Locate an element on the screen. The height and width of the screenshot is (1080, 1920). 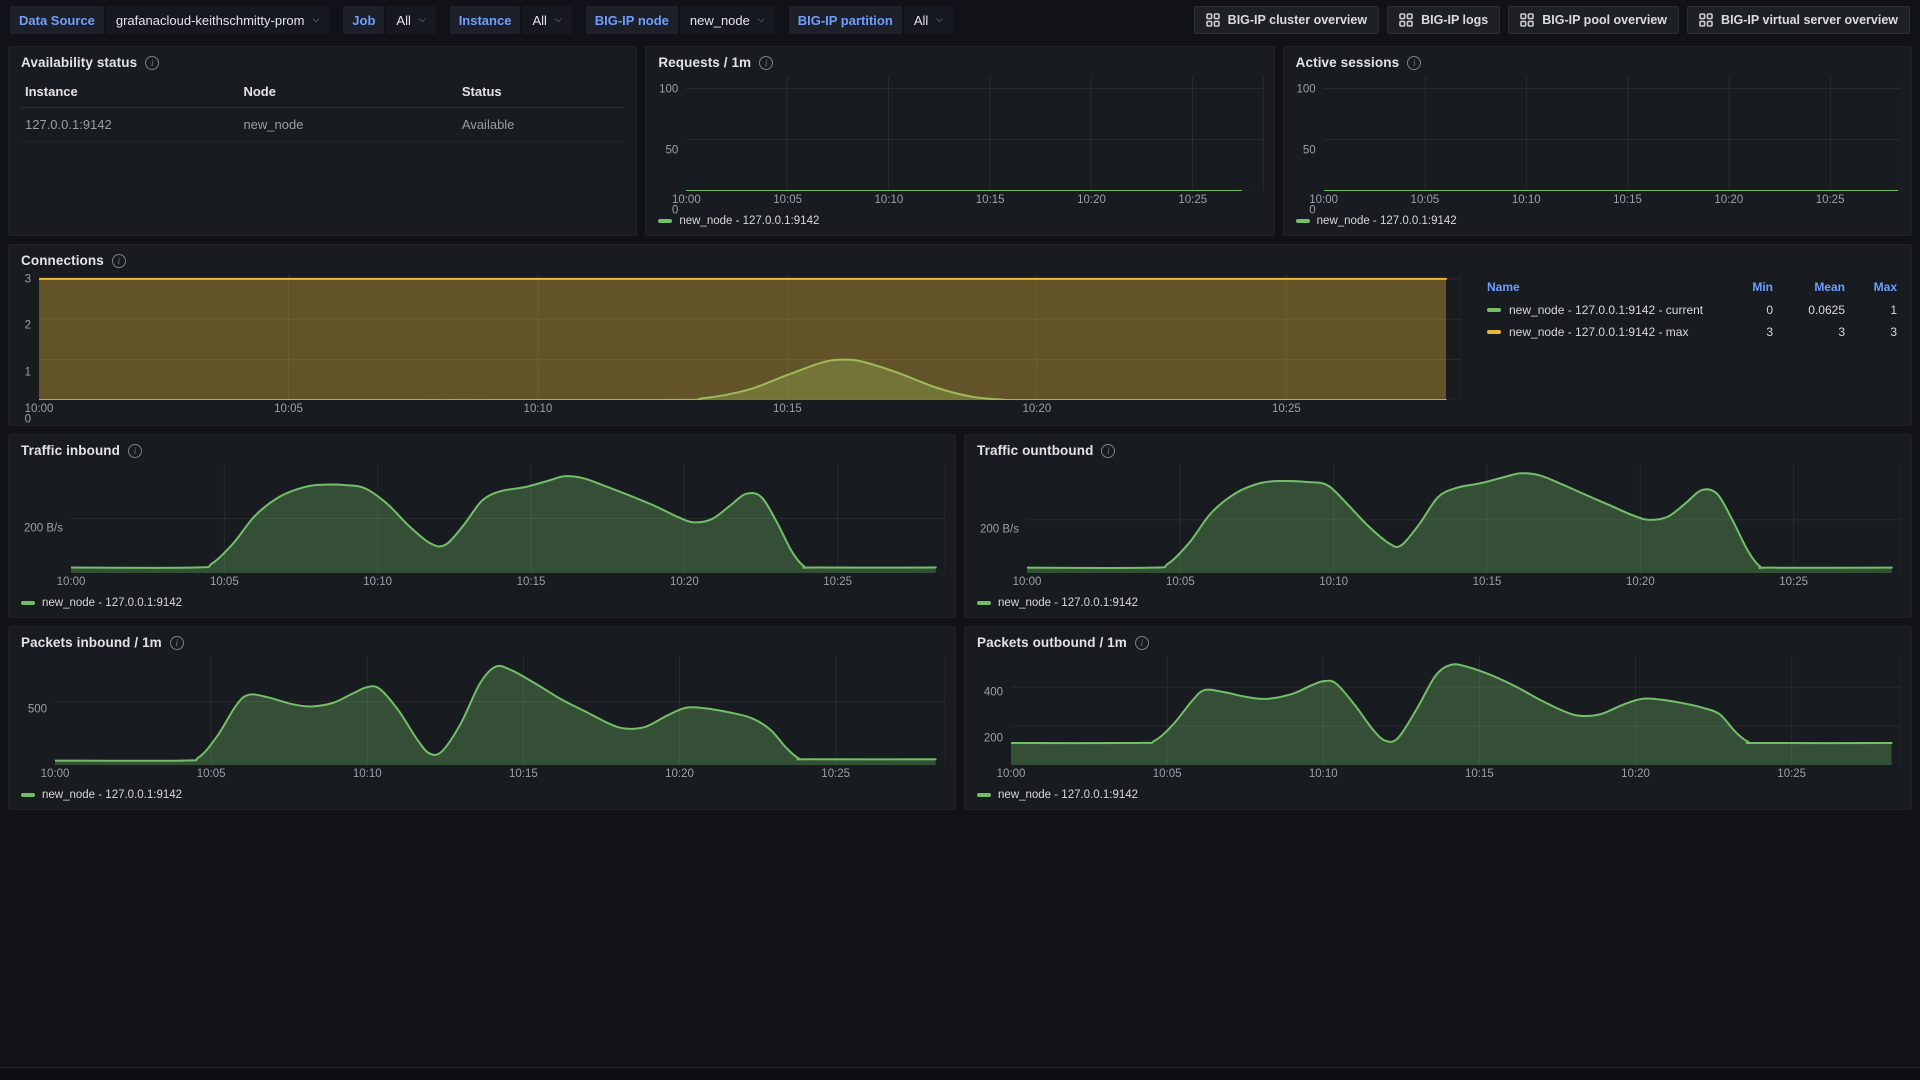
y-tick-label: 50 is located at coordinates (1309, 150).